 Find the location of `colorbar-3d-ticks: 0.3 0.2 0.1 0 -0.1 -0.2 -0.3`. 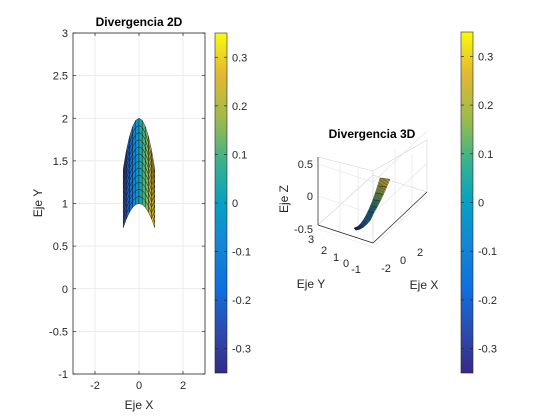

colorbar-3d-ticks: 0.3 0.2 0.1 0 -0.1 -0.2 -0.3 is located at coordinates (479, 203).